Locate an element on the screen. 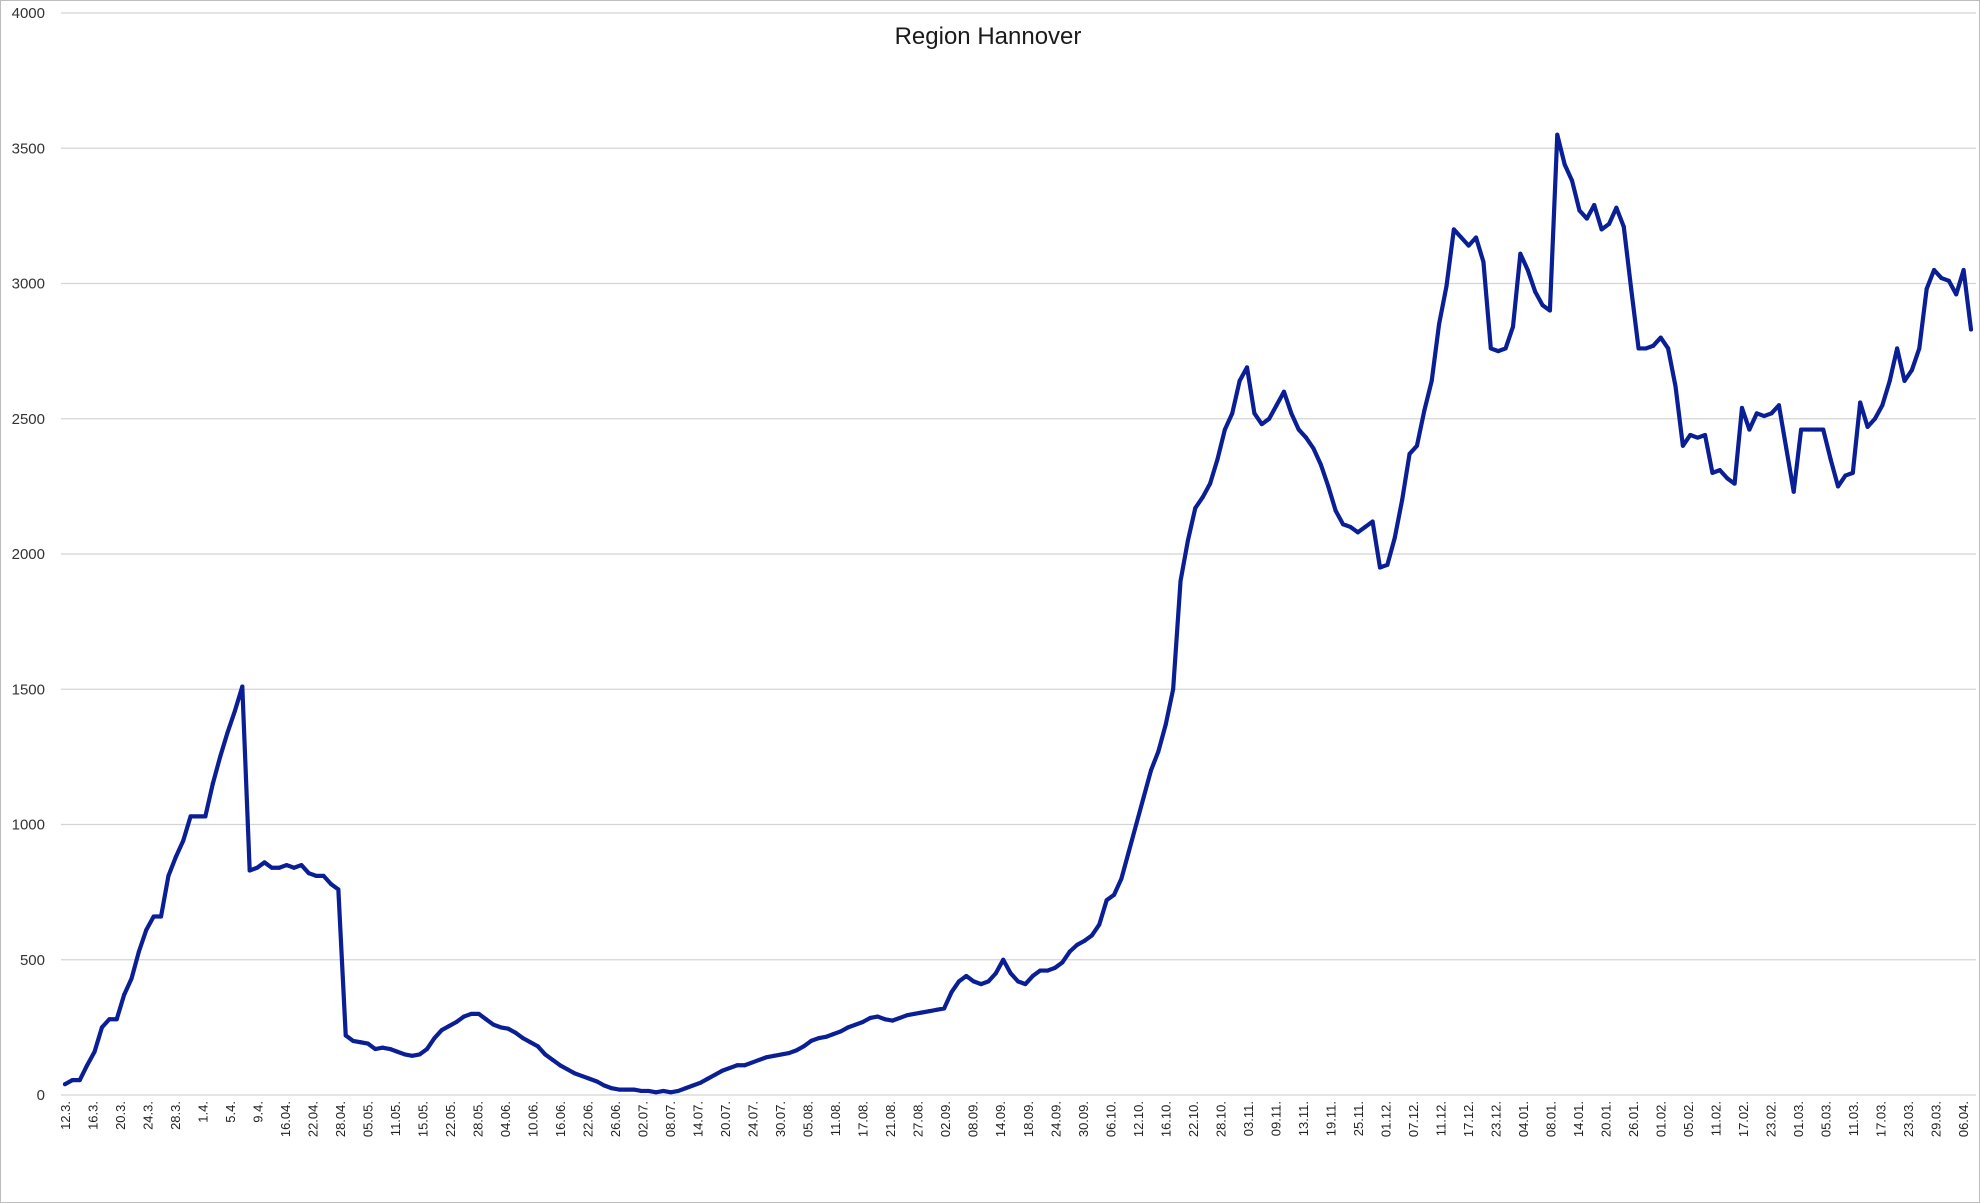 The height and width of the screenshot is (1203, 1980). x-tick-label: 5.4. is located at coordinates (230, 1112).